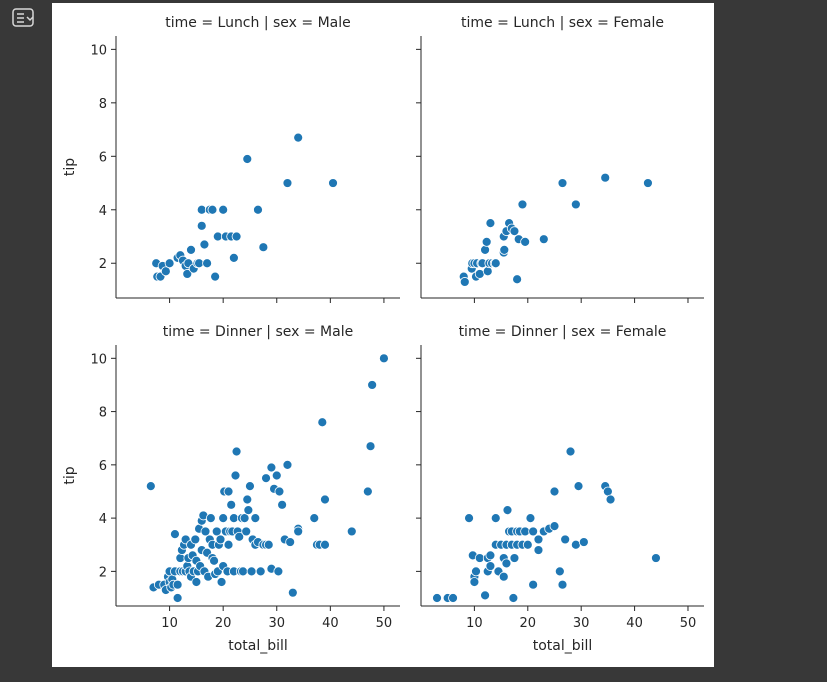 The image size is (827, 682). What do you see at coordinates (528, 623) in the screenshot?
I see `x-tick-label: 20` at bounding box center [528, 623].